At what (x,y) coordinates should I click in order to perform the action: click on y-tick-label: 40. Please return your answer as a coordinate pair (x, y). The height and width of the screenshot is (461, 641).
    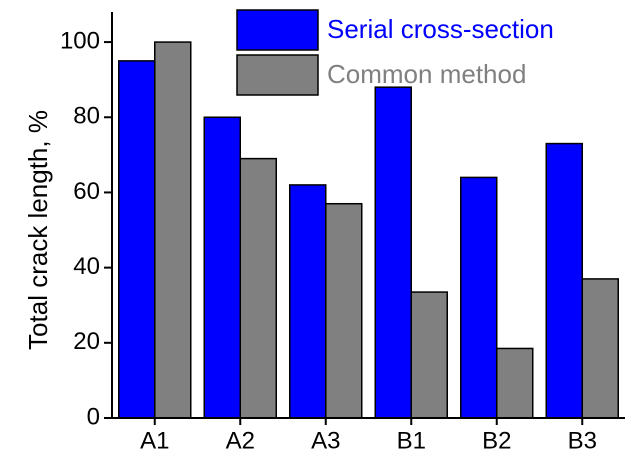
    Looking at the image, I should click on (86, 266).